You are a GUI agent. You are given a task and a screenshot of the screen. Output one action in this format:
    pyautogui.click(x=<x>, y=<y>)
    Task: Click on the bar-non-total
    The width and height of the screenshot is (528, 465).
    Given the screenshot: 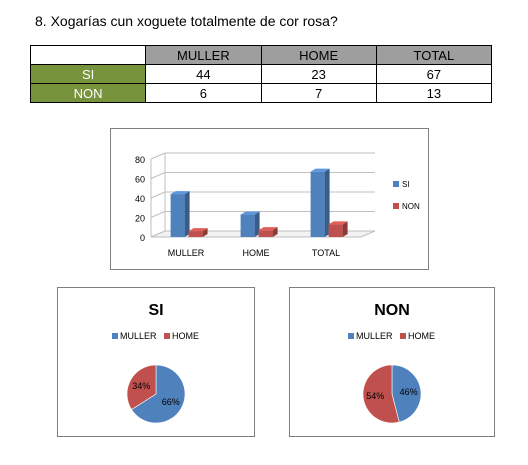 What is the action you would take?
    pyautogui.click(x=335, y=230)
    